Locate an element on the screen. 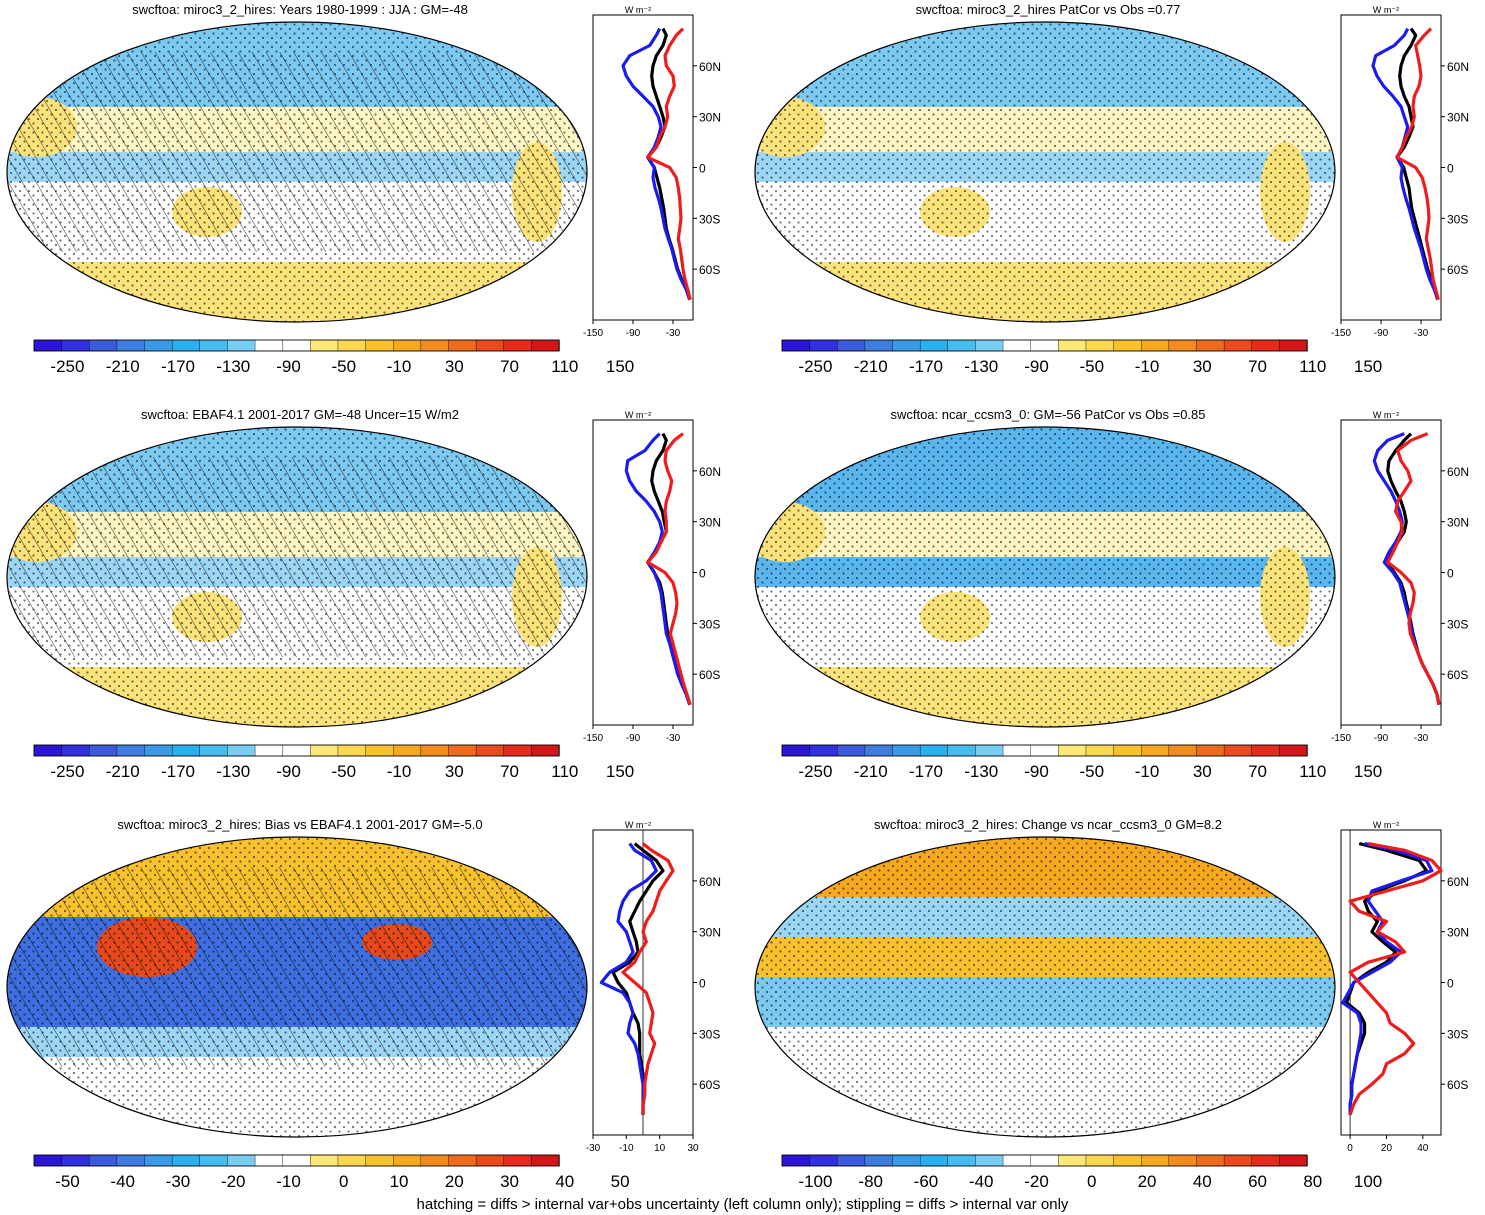 This screenshot has width=1485, height=1215. colorbar-label: -50 is located at coordinates (1091, 366).